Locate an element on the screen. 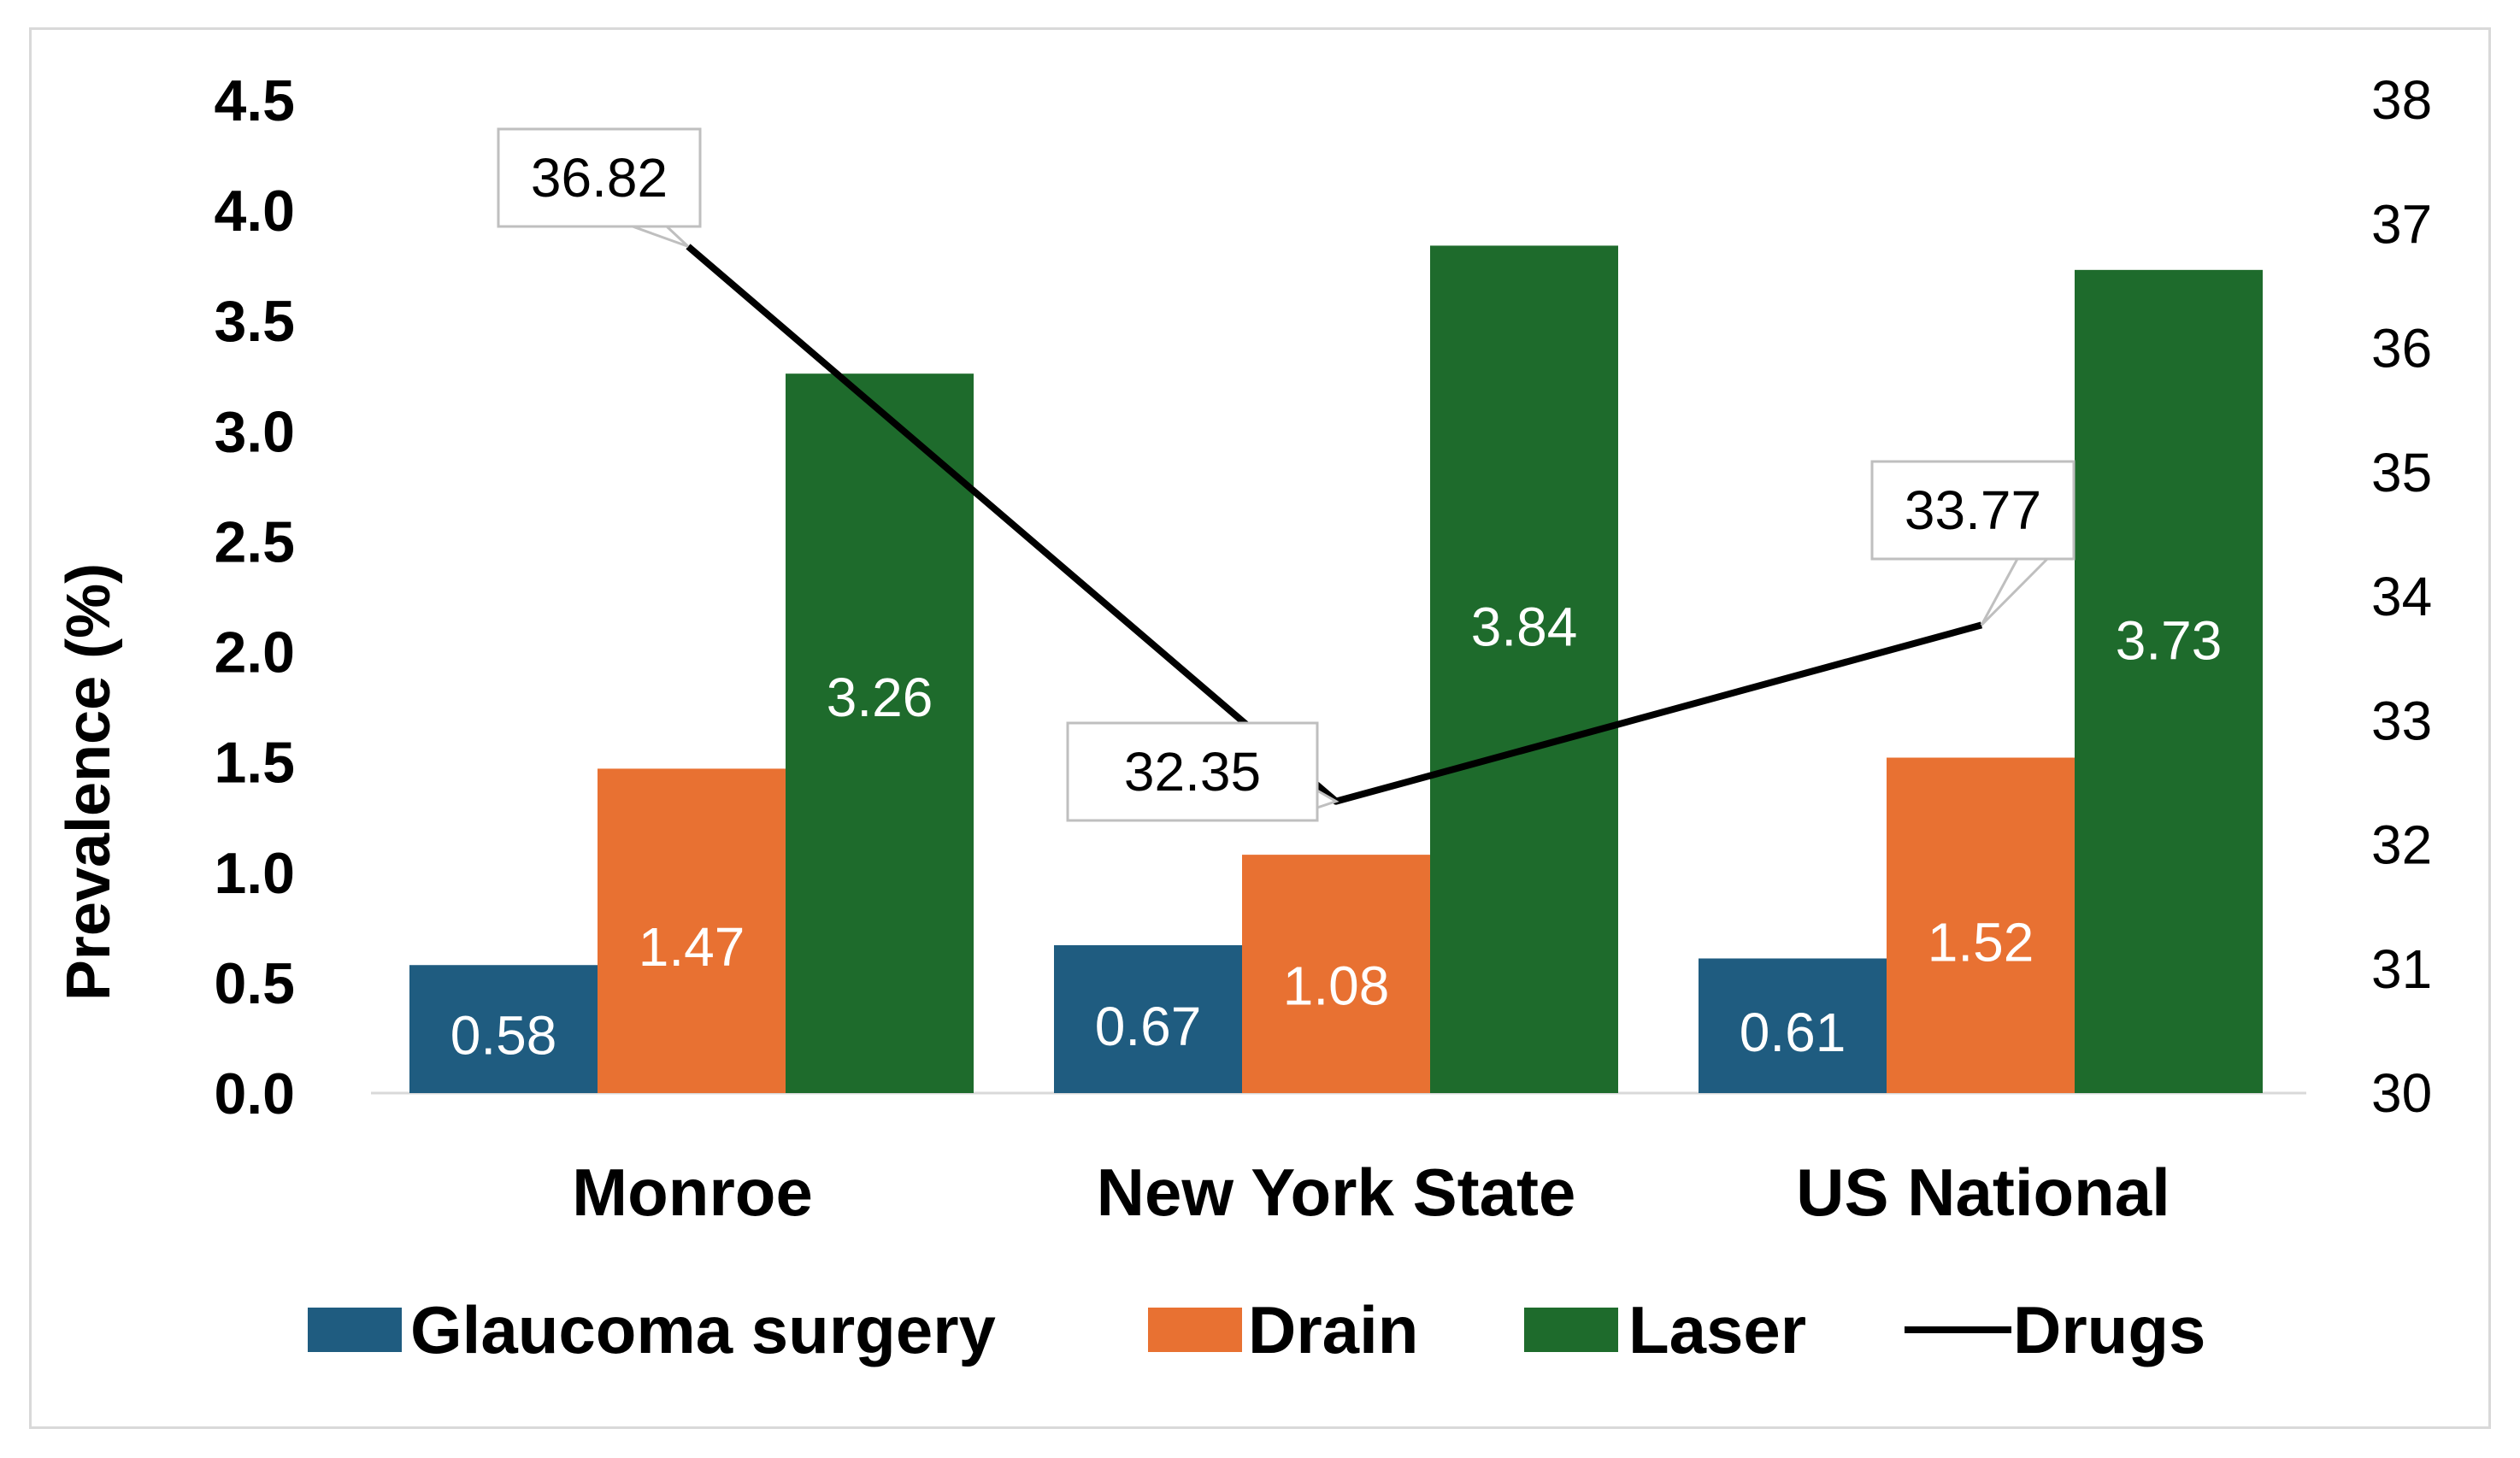 This screenshot has width=2520, height=1458. bar-drain-monroe is located at coordinates (692, 930).